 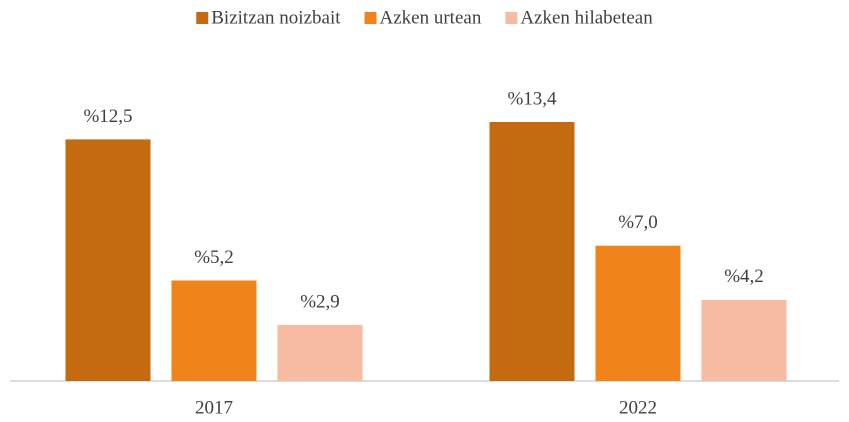 What do you see at coordinates (276, 17) in the screenshot?
I see `legend-label: Bizitzan noizbait` at bounding box center [276, 17].